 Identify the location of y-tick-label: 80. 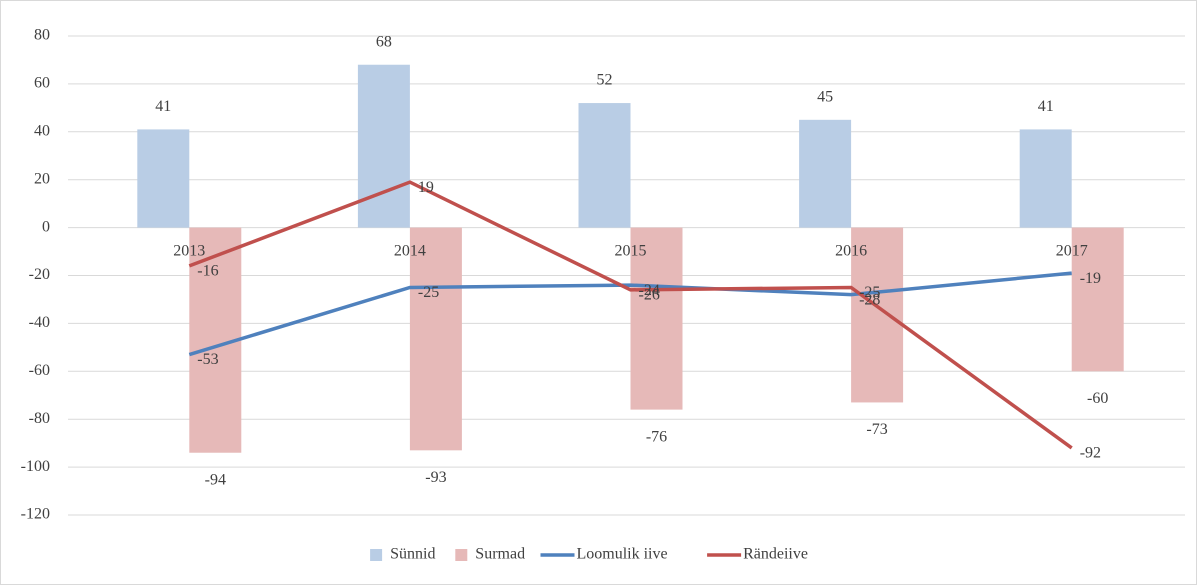
(42, 35).